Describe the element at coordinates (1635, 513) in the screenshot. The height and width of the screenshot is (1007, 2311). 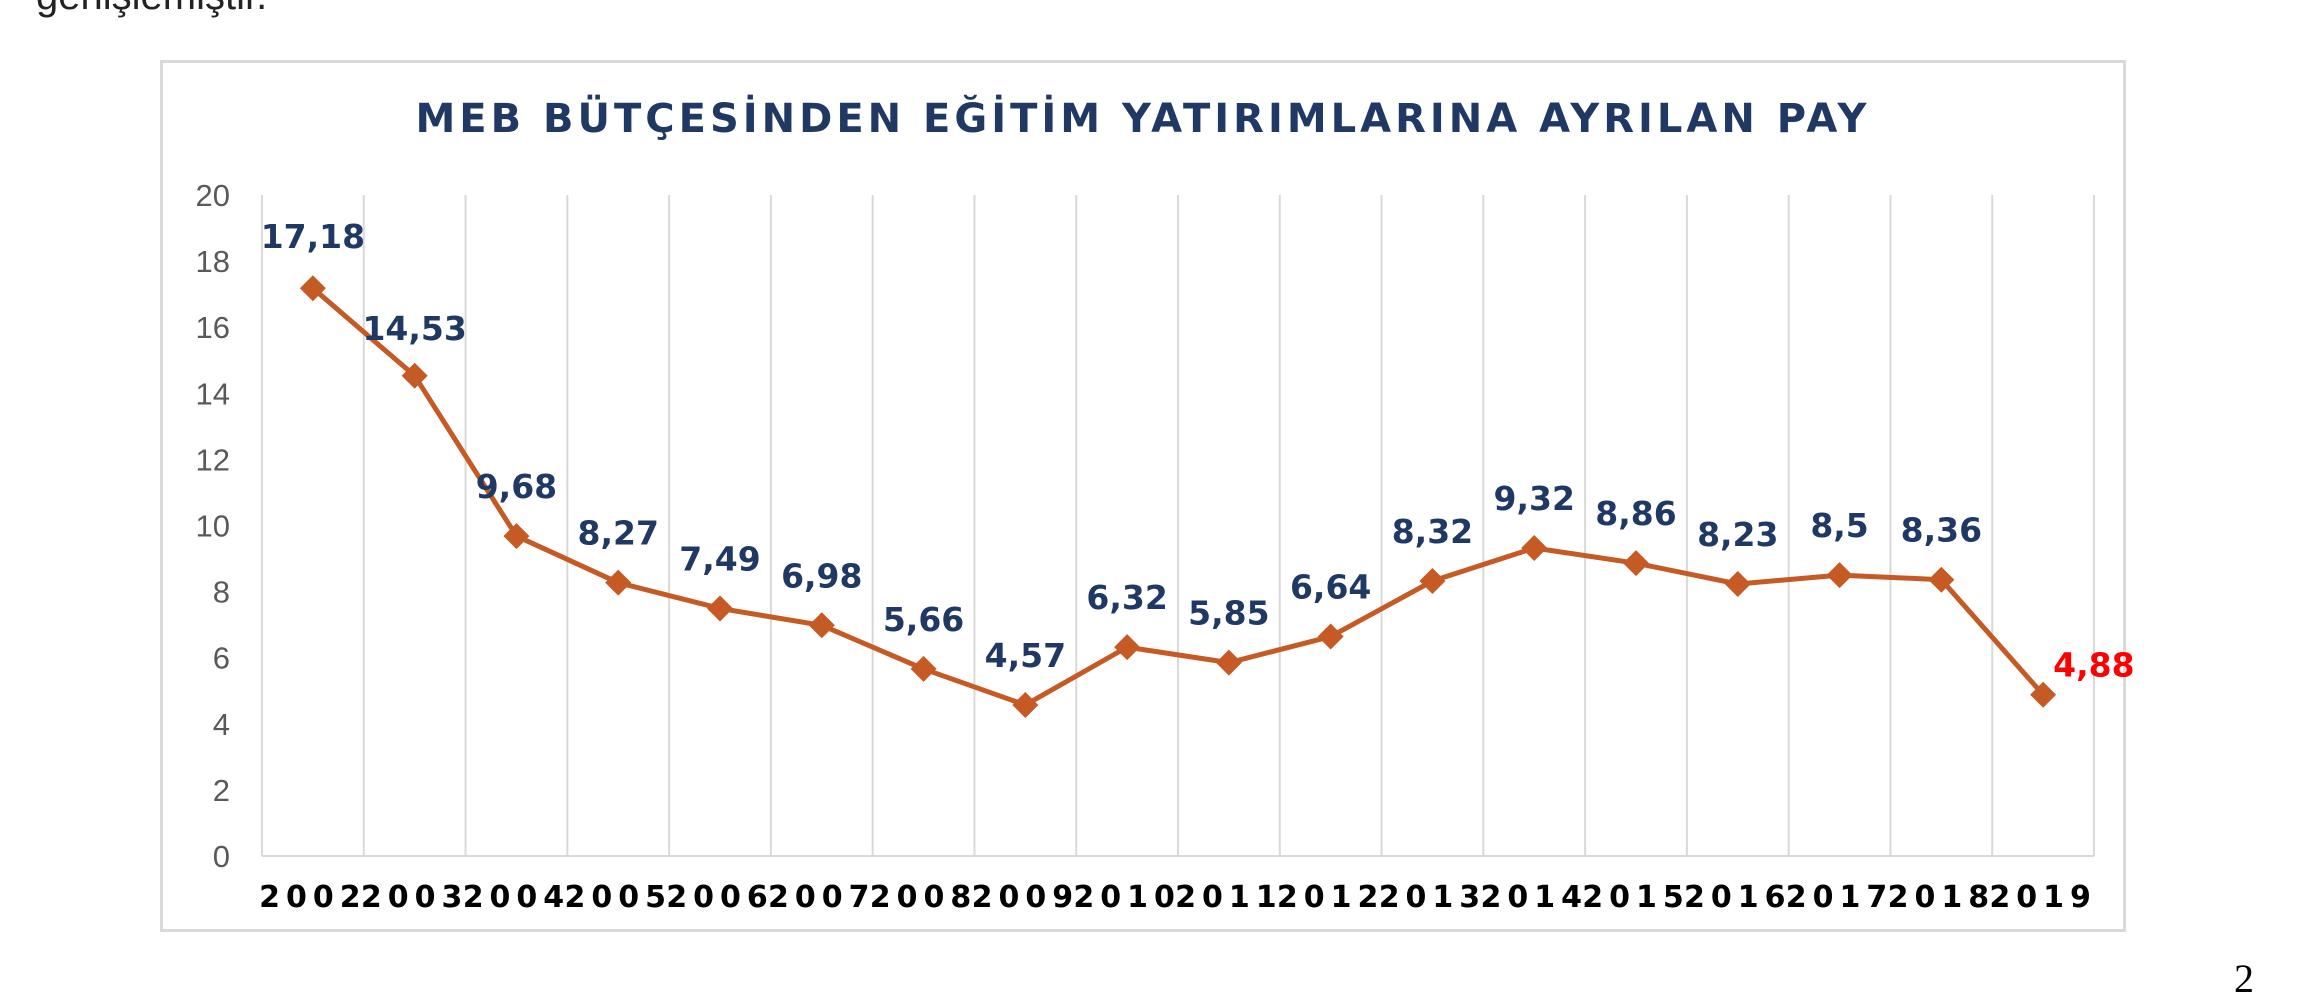
I see `data-label: 8,86` at that location.